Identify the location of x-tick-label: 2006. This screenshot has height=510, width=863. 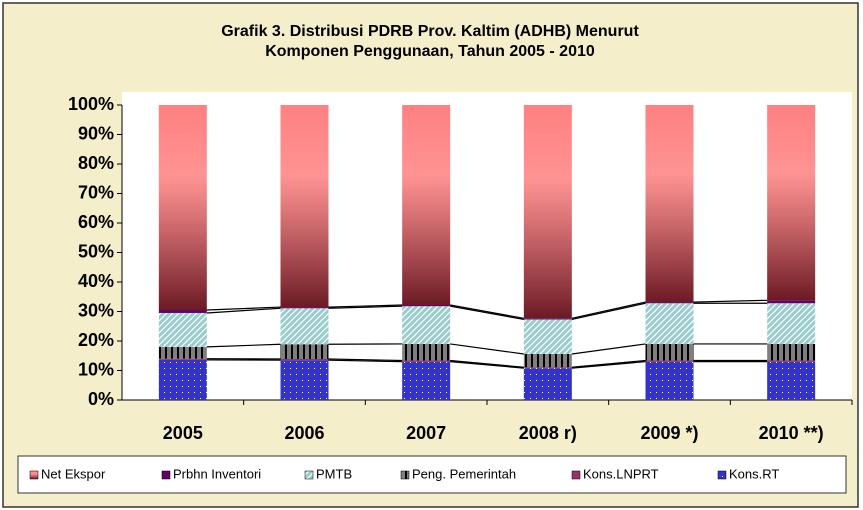
(304, 433).